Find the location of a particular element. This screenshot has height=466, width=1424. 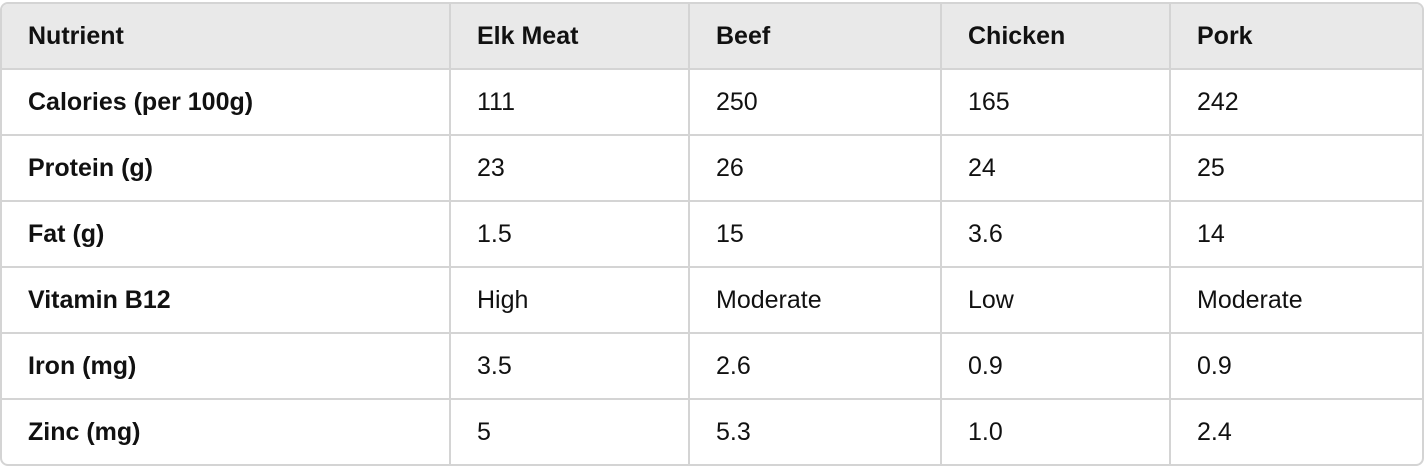

table-row: Vitamin B12 High Moderate Low Moderate is located at coordinates (712, 300).